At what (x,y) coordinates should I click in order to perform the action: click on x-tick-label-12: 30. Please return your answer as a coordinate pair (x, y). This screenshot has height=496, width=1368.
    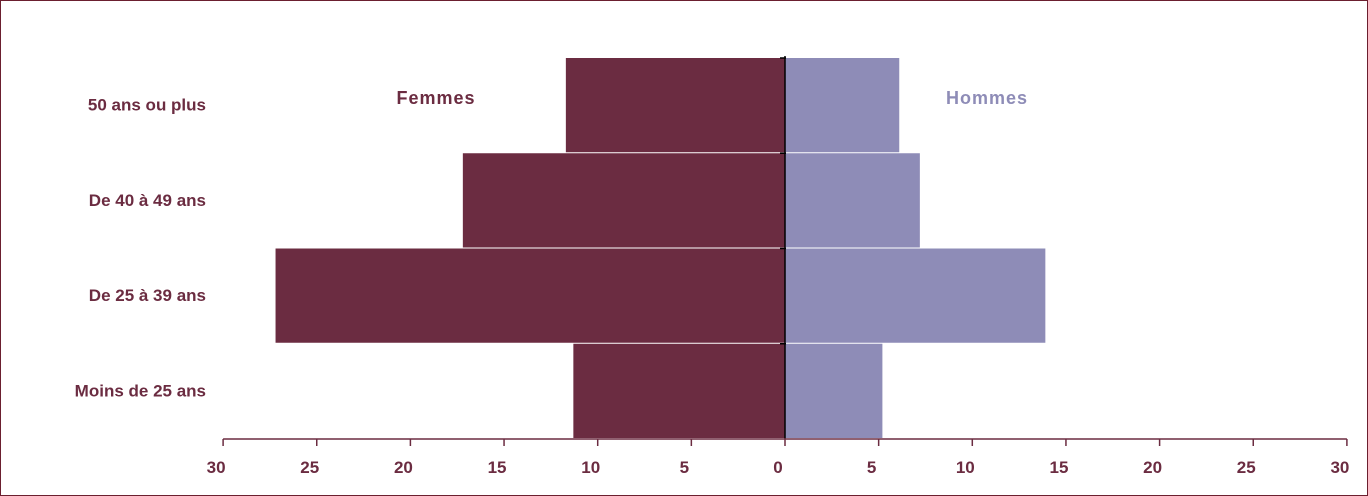
    Looking at the image, I should click on (1339, 467).